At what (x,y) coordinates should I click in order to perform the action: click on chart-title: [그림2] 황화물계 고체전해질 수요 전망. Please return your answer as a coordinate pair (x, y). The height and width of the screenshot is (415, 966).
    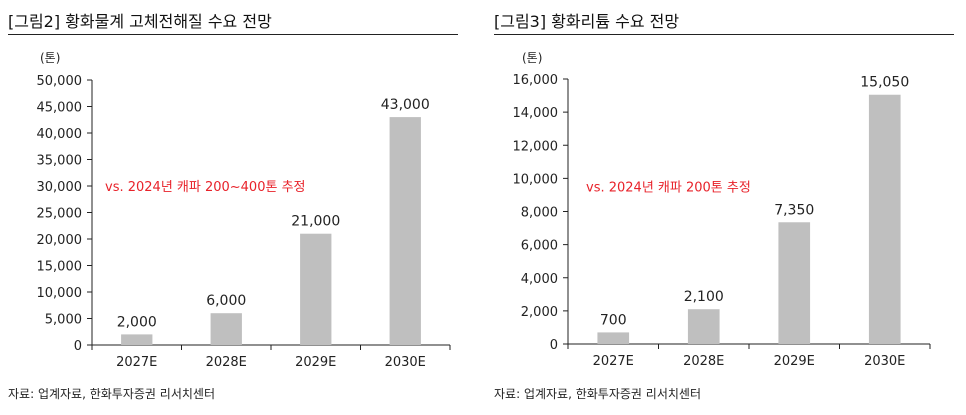
    Looking at the image, I should click on (140, 21).